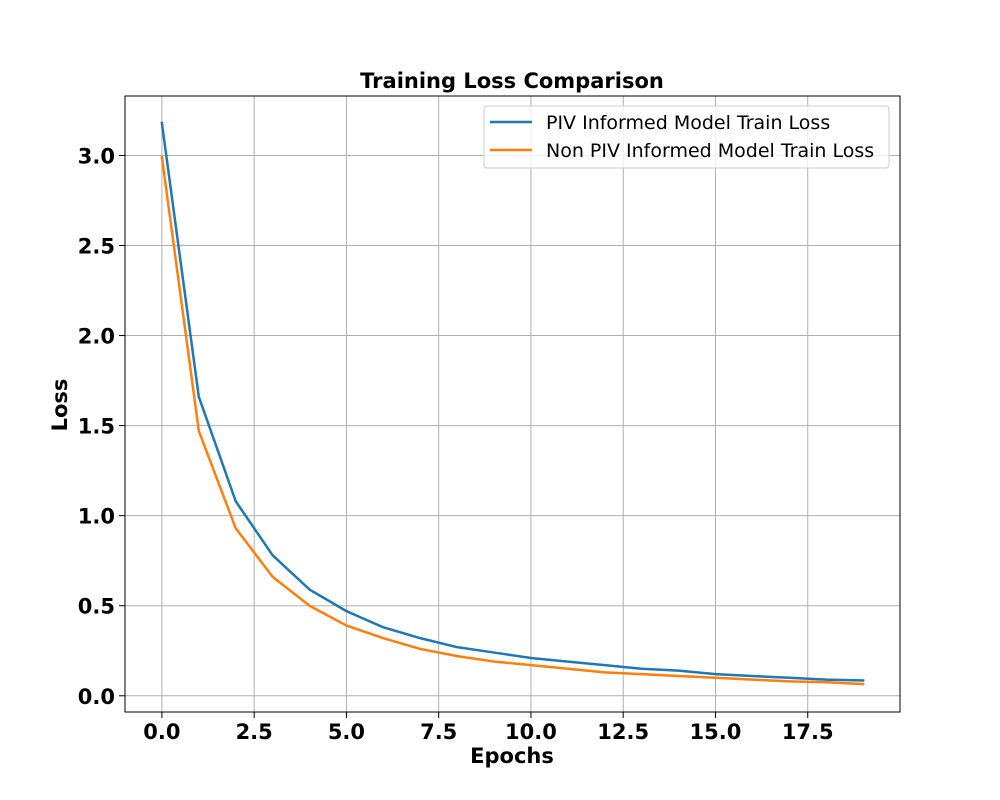  Describe the element at coordinates (96, 337) in the screenshot. I see `y-tick-label: 2.0` at that location.